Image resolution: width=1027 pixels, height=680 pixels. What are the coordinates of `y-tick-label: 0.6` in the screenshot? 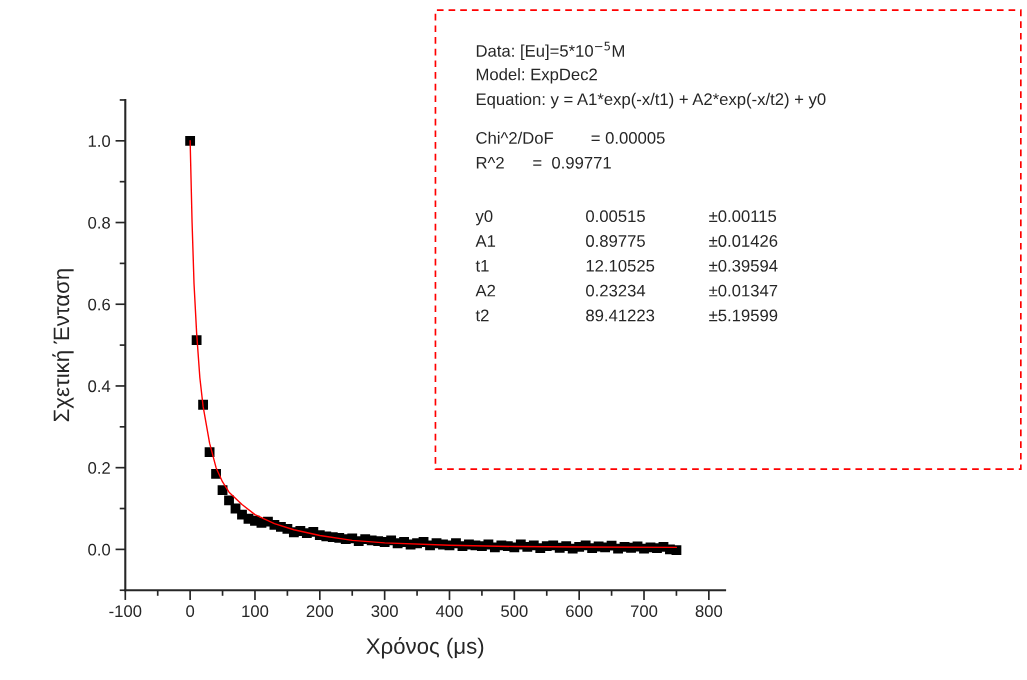 It's located at (99, 304).